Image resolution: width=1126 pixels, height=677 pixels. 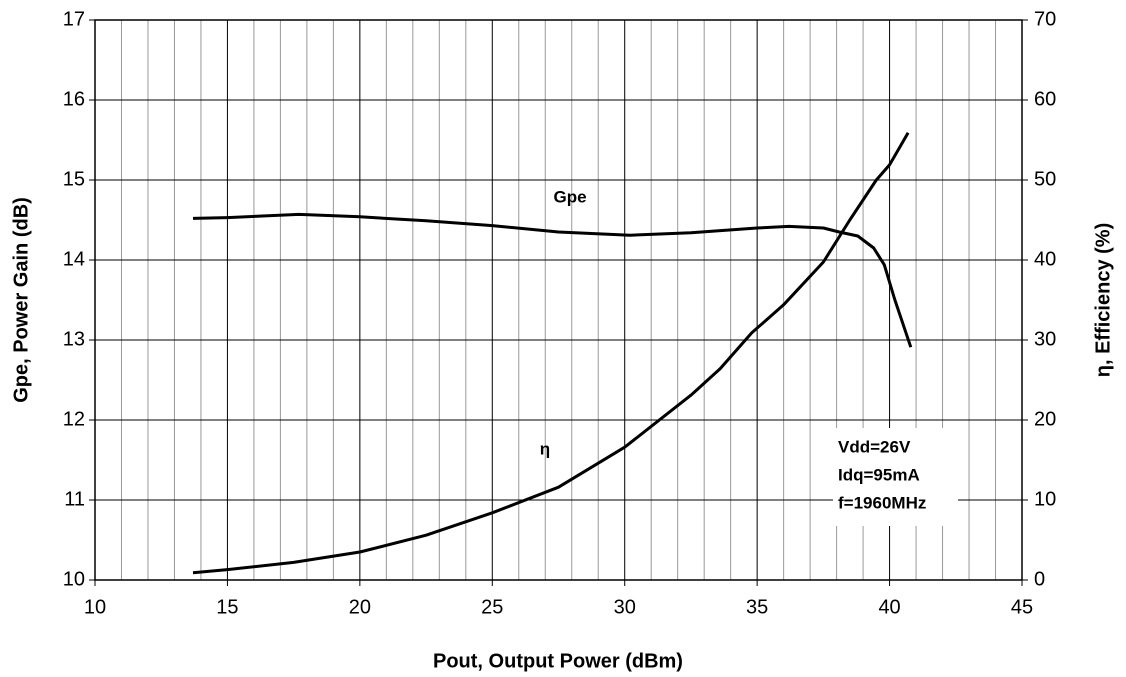 I want to click on y2-axis-label: η, Efficiency (%), so click(x=1103, y=300).